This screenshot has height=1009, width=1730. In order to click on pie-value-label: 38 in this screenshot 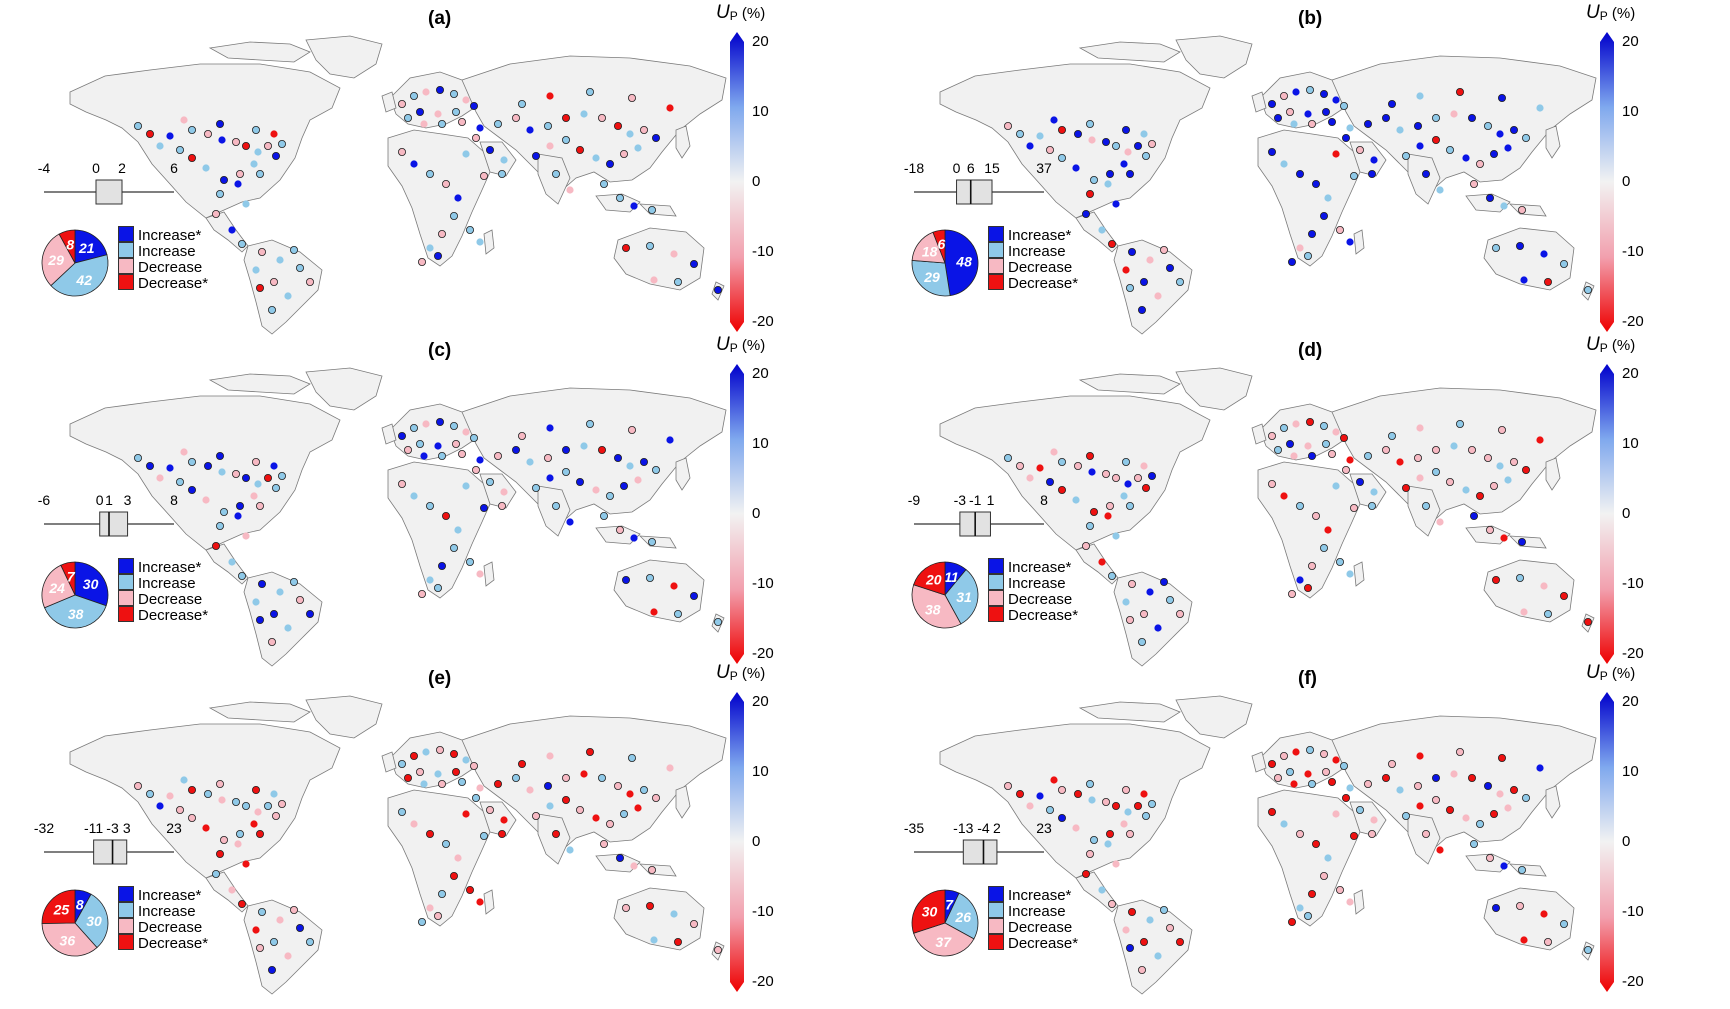, I will do `click(933, 610)`.